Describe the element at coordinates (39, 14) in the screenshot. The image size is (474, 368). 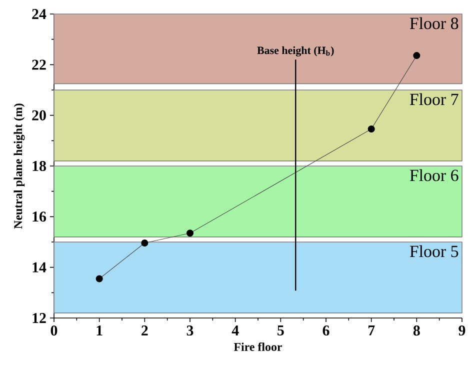
I see `y-tick-label: 24` at that location.